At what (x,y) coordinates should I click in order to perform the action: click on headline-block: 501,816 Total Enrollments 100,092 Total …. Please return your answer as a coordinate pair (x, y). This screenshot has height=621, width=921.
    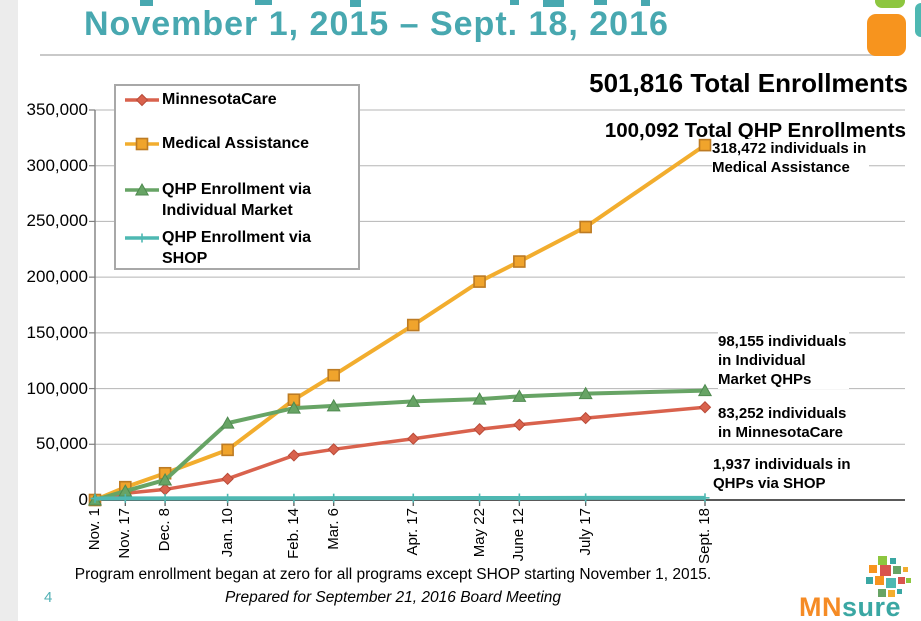
    Looking at the image, I should click on (748, 105).